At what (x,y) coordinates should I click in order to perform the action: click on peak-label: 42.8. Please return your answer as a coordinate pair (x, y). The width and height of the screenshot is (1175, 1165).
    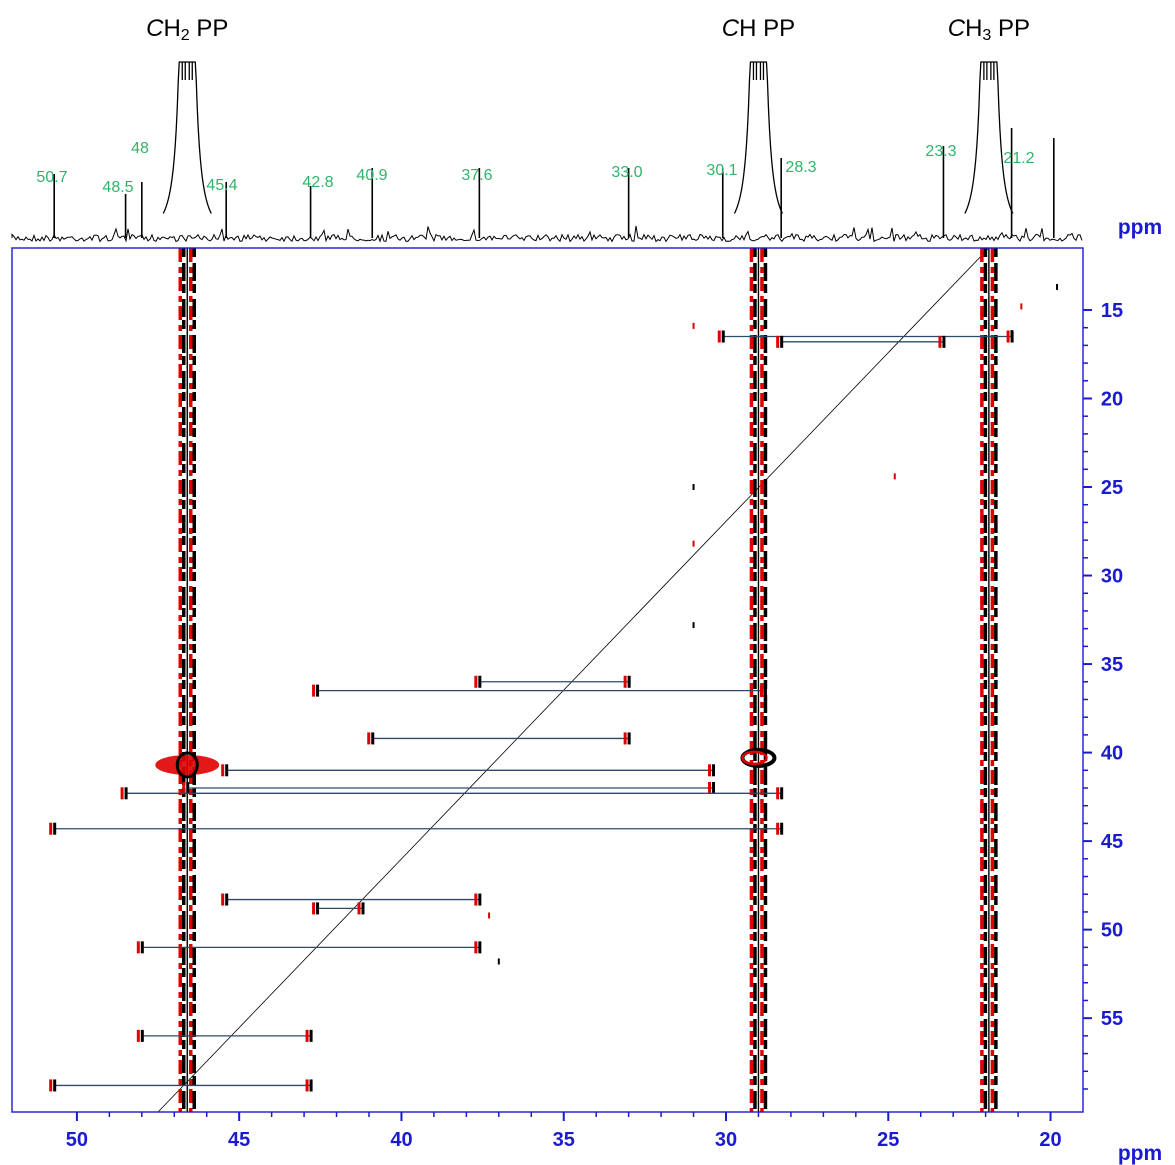
    Looking at the image, I should click on (317, 182).